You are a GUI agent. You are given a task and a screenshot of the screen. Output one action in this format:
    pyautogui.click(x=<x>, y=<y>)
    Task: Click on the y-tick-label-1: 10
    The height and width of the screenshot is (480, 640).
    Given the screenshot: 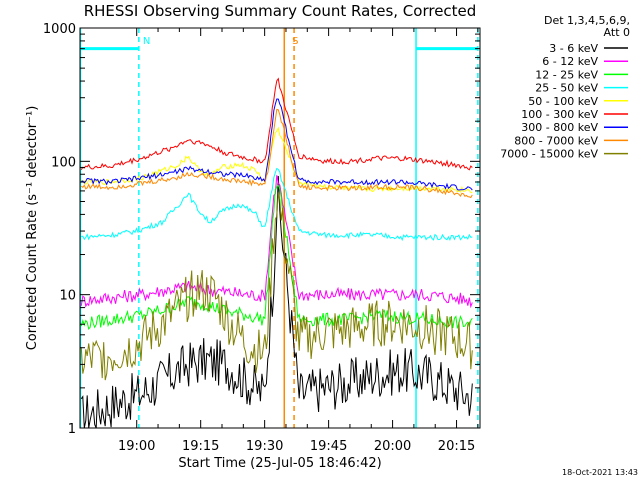 What is the action you would take?
    pyautogui.click(x=67, y=296)
    